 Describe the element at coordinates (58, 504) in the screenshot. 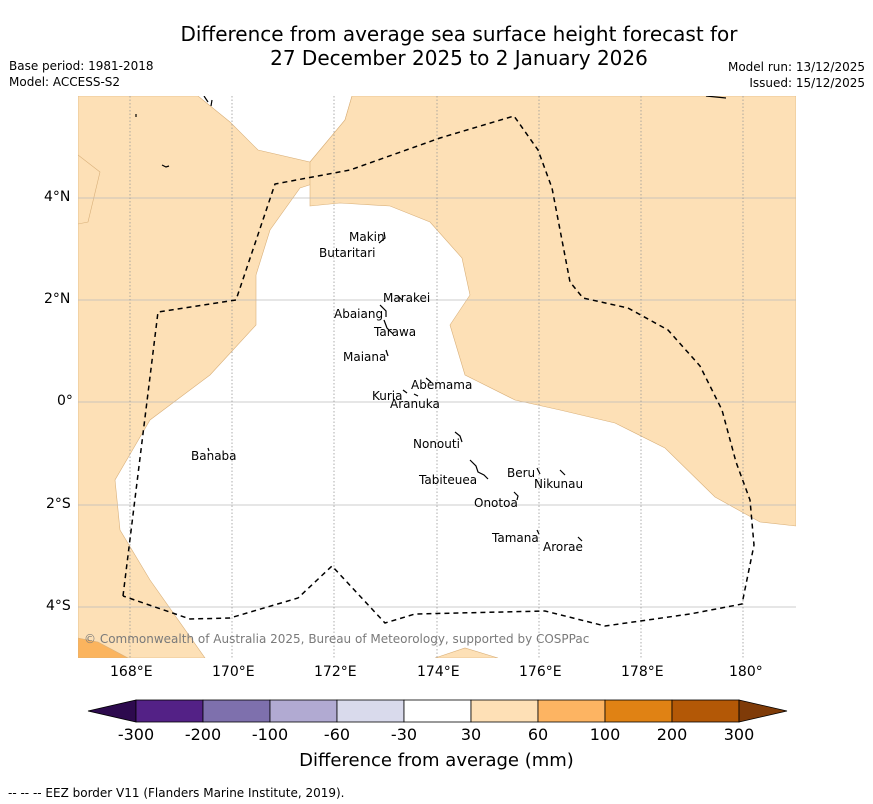

I see `lat-label-2s: 2°S` at that location.